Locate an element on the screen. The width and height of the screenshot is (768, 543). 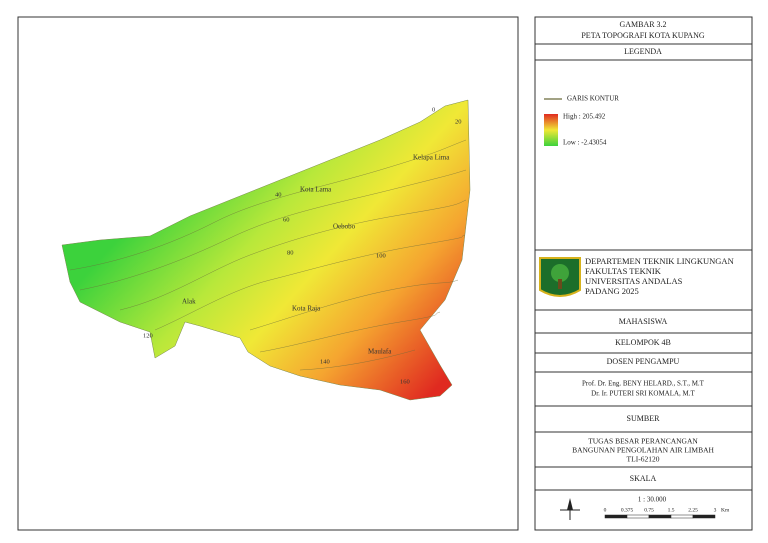
source-line: TLI-62120 is located at coordinates (643, 459).